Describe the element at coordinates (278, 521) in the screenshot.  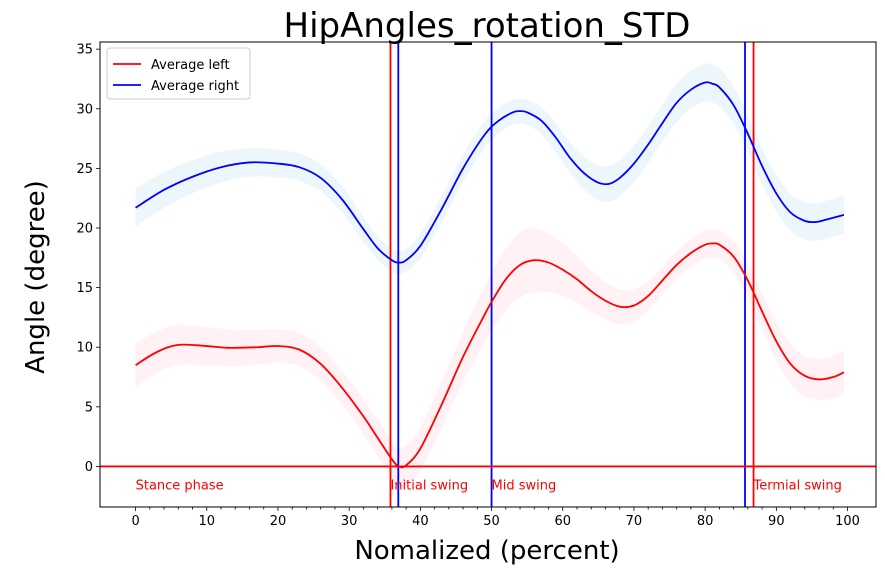
I see `x-tick-label: 20` at that location.